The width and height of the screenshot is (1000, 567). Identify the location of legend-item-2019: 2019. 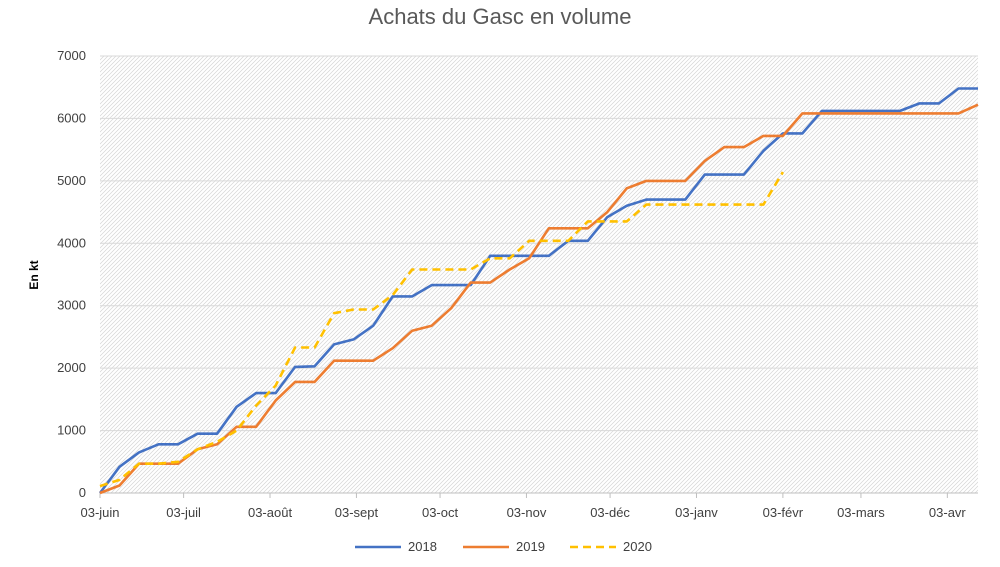
(504, 546).